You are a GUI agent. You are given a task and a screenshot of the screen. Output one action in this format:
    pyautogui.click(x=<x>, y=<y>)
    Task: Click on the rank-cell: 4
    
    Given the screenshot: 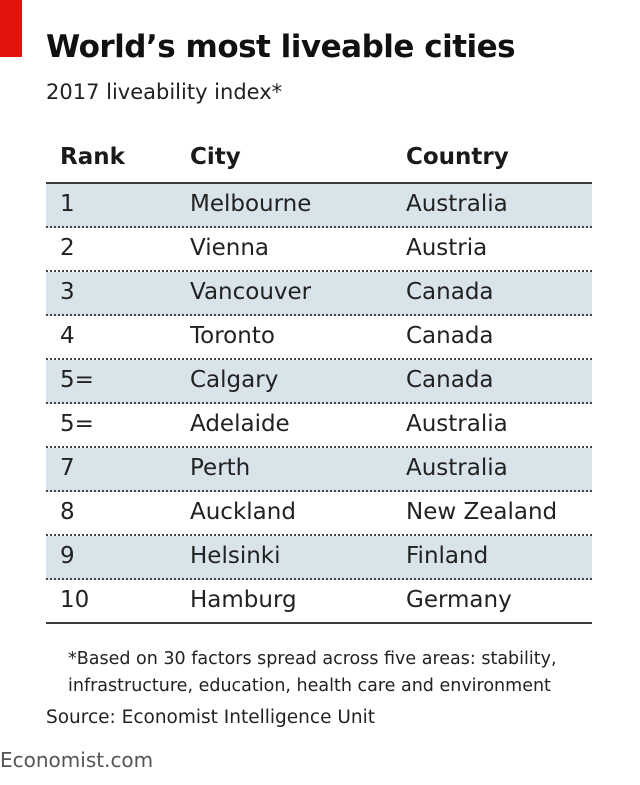 What is the action you would take?
    pyautogui.click(x=67, y=336)
    